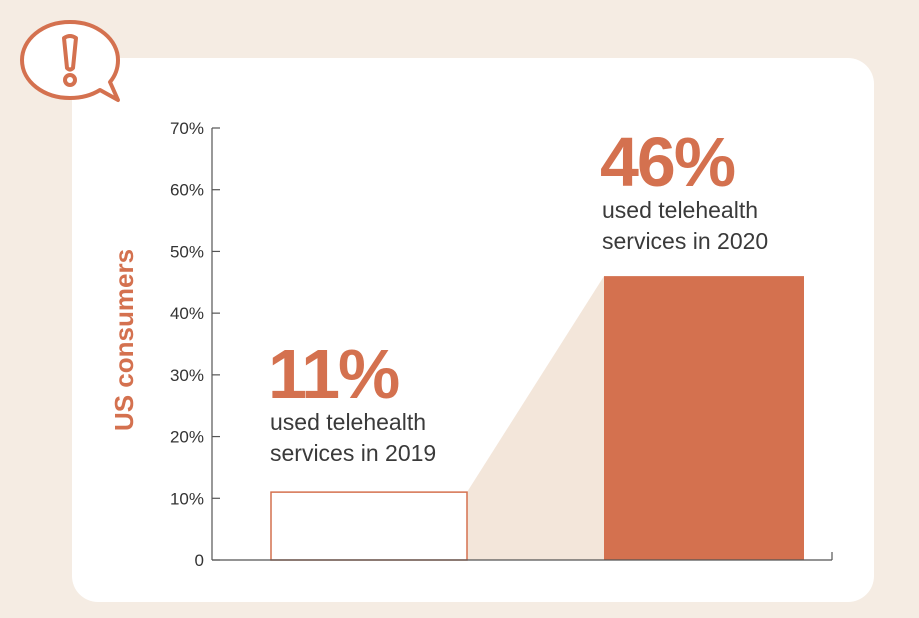 The image size is (919, 618). I want to click on caption-2020-line2: services in 2020, so click(685, 241).